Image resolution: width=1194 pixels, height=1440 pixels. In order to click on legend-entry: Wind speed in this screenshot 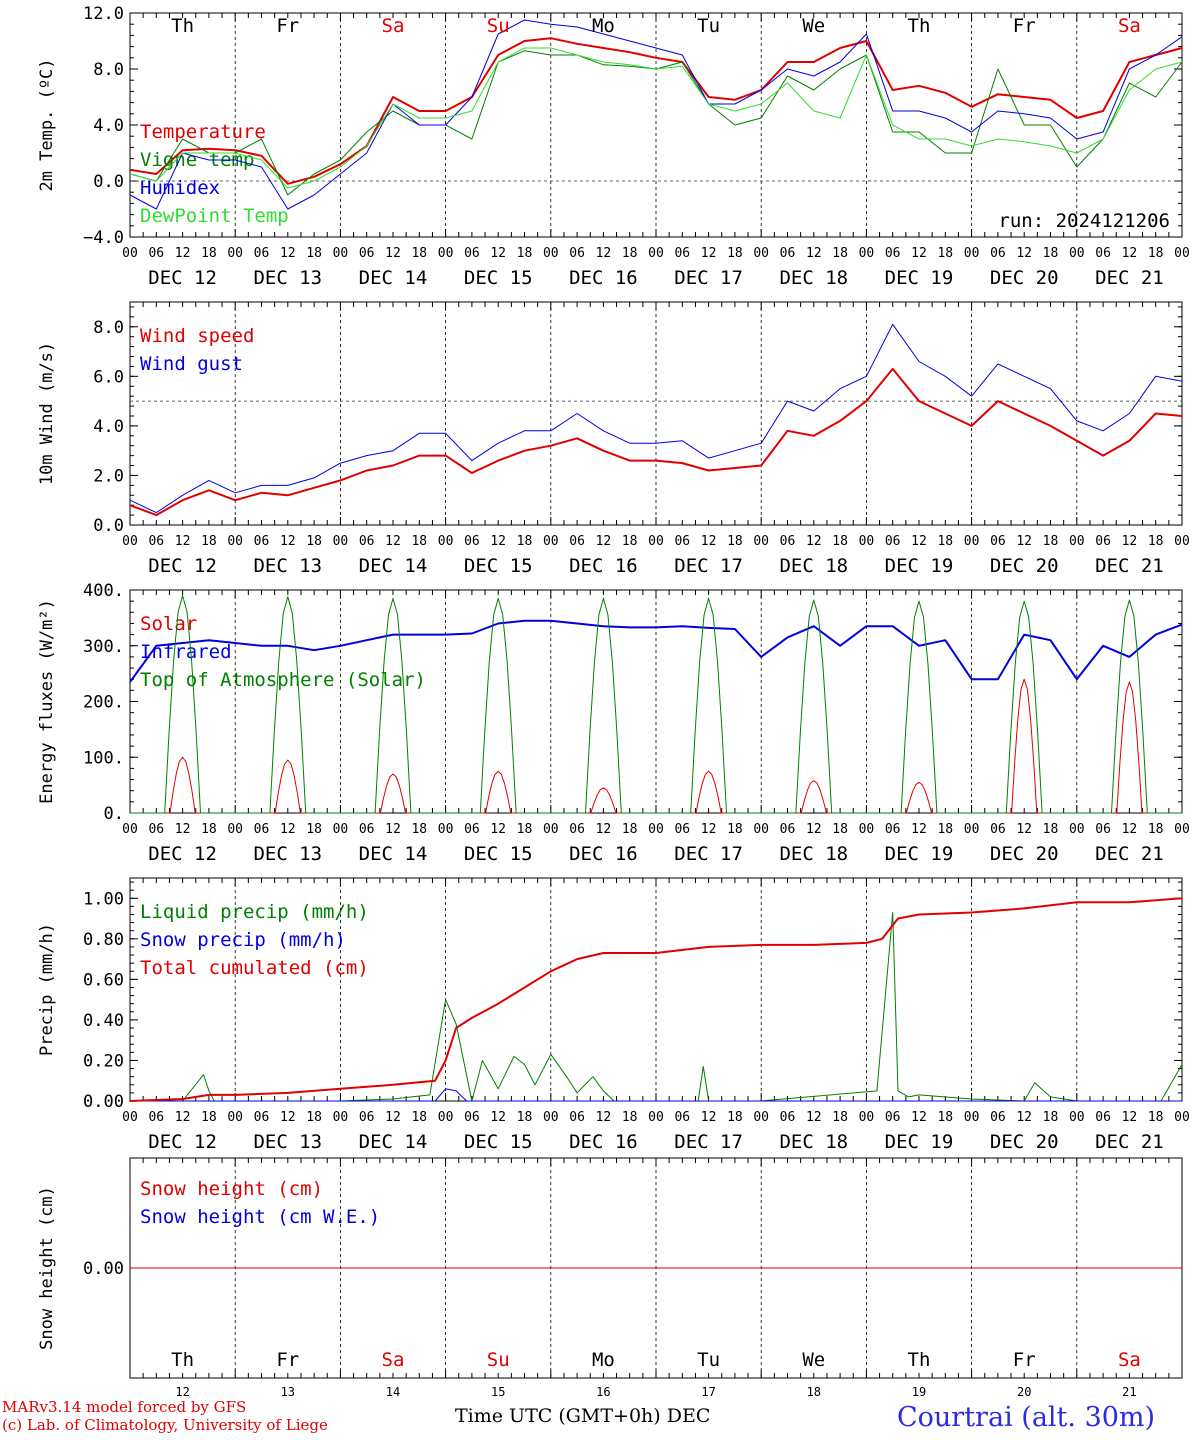, I will do `click(197, 336)`.